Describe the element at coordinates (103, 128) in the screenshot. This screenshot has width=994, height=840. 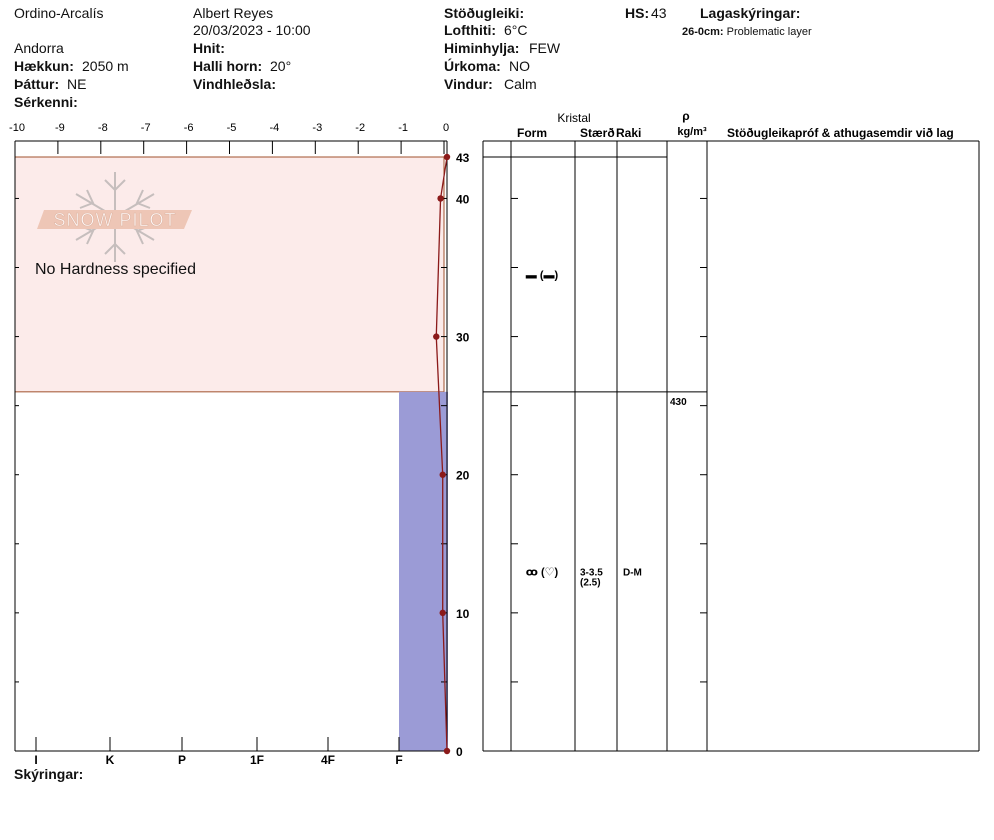
I see `temp-tick-label: -8` at that location.